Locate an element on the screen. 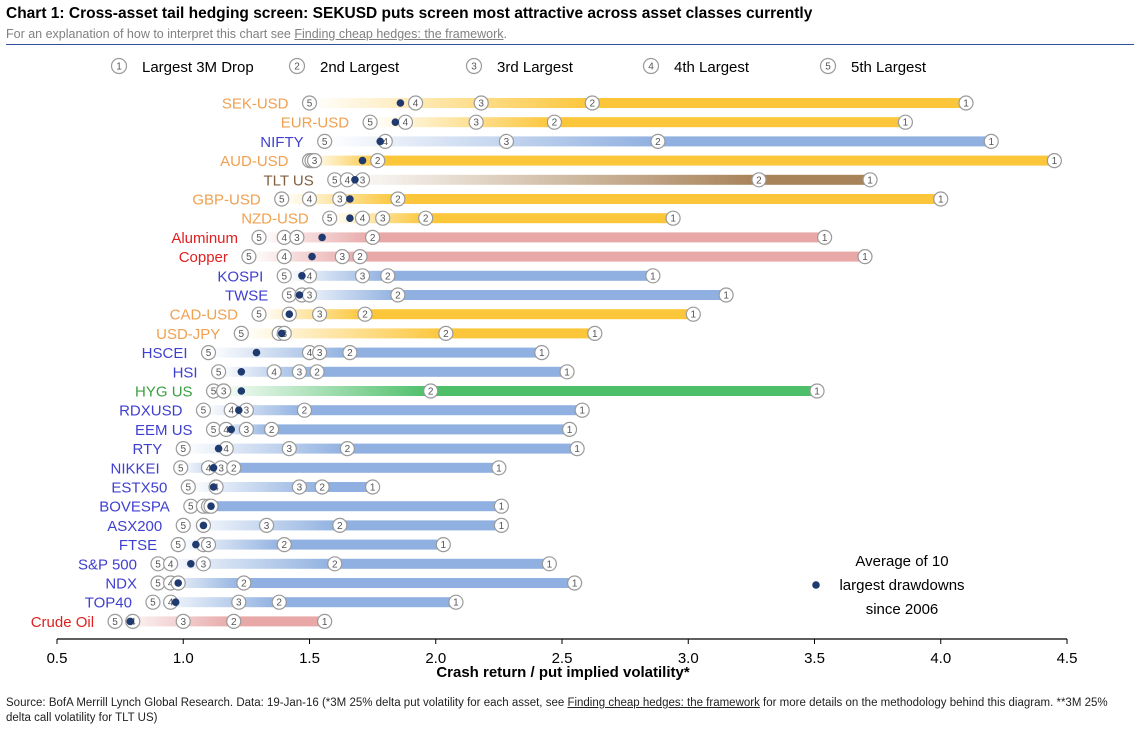  row-label: NIKKEI is located at coordinates (135, 468).